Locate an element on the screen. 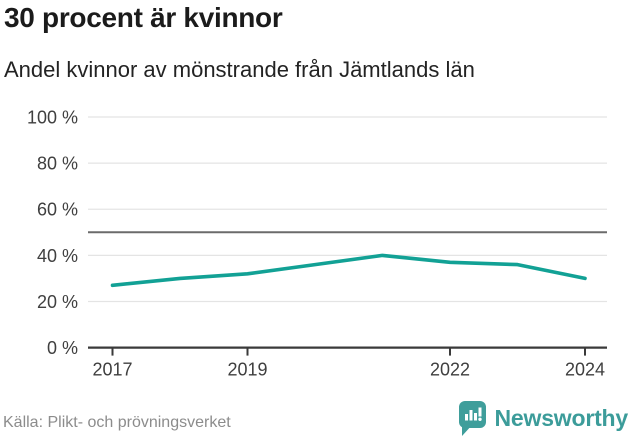 This screenshot has height=439, width=631. x-tick-label-2022: 2022 is located at coordinates (450, 370).